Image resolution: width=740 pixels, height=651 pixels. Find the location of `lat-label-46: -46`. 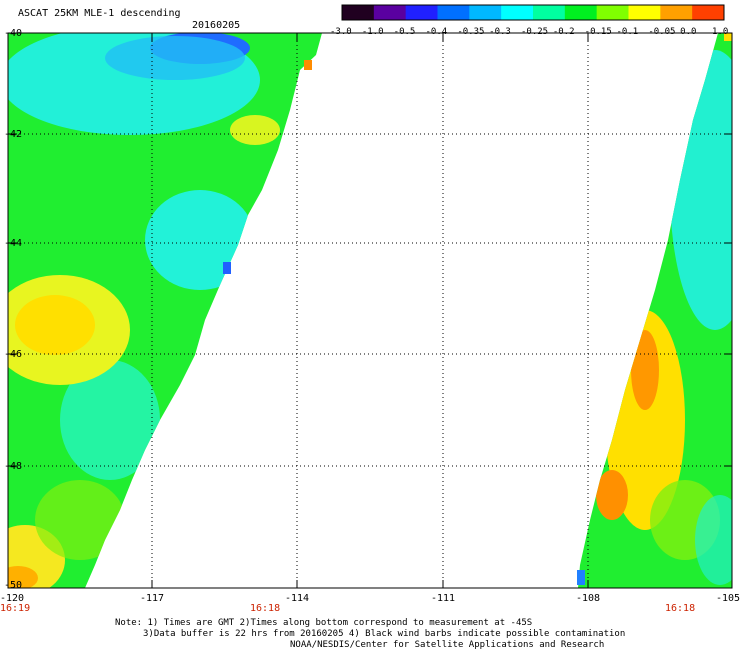

lat-label-46: -46 is located at coordinates (13, 354).